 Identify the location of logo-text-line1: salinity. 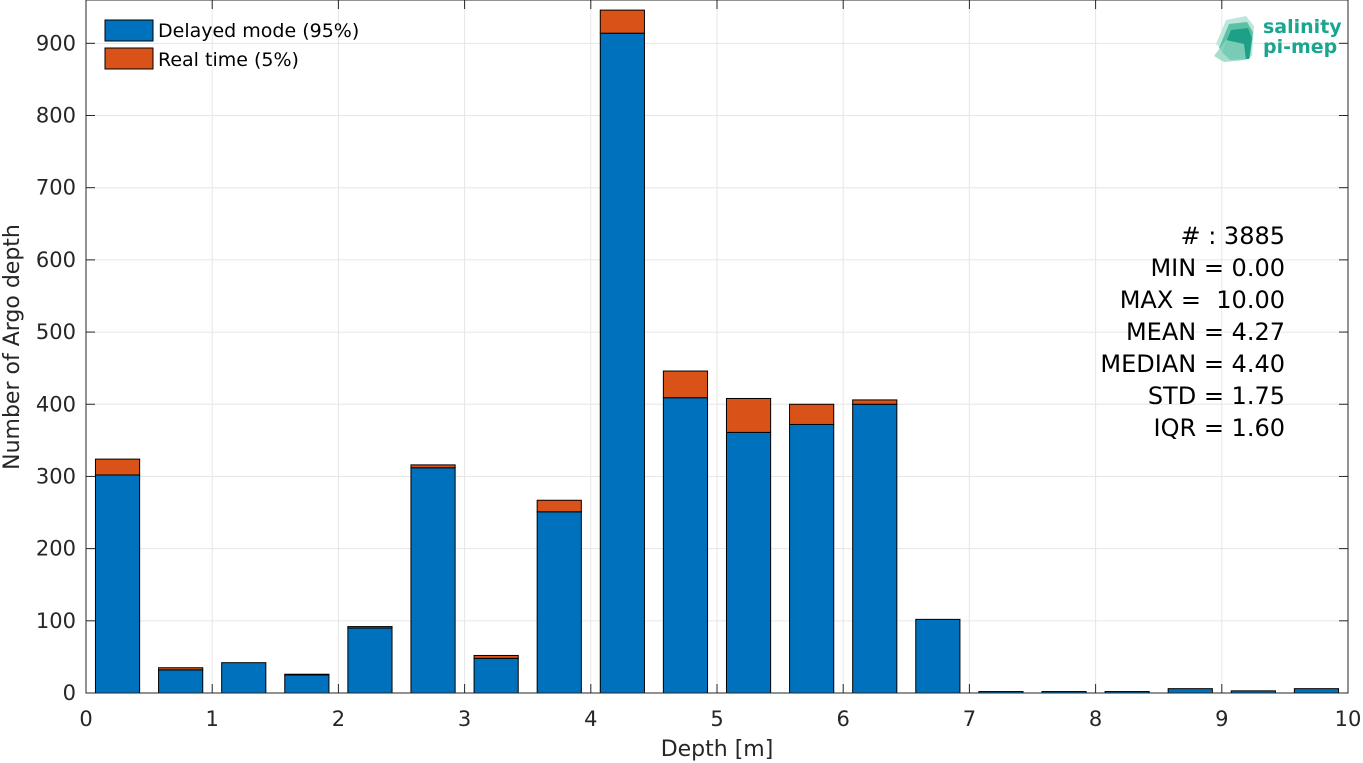
(1302, 27).